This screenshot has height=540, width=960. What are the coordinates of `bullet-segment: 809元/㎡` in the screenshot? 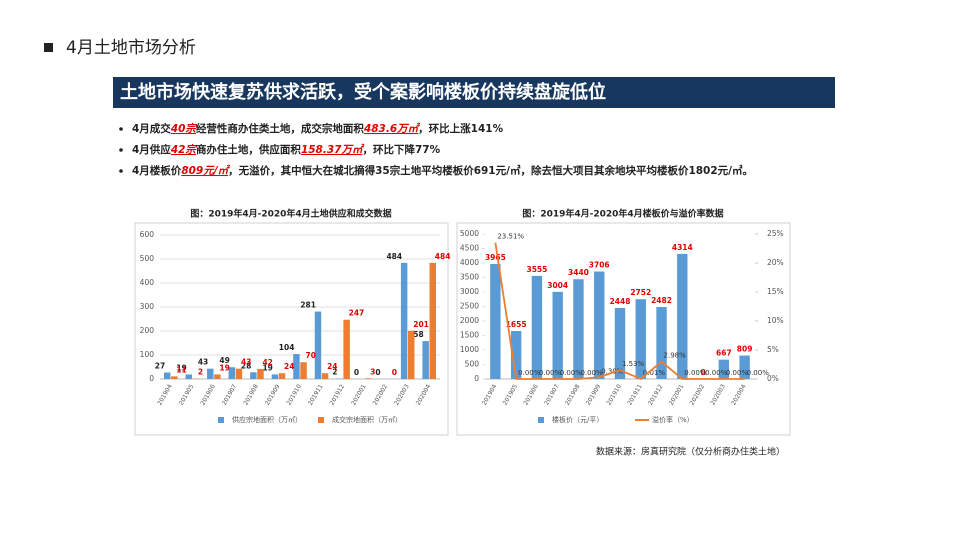 It's located at (205, 170).